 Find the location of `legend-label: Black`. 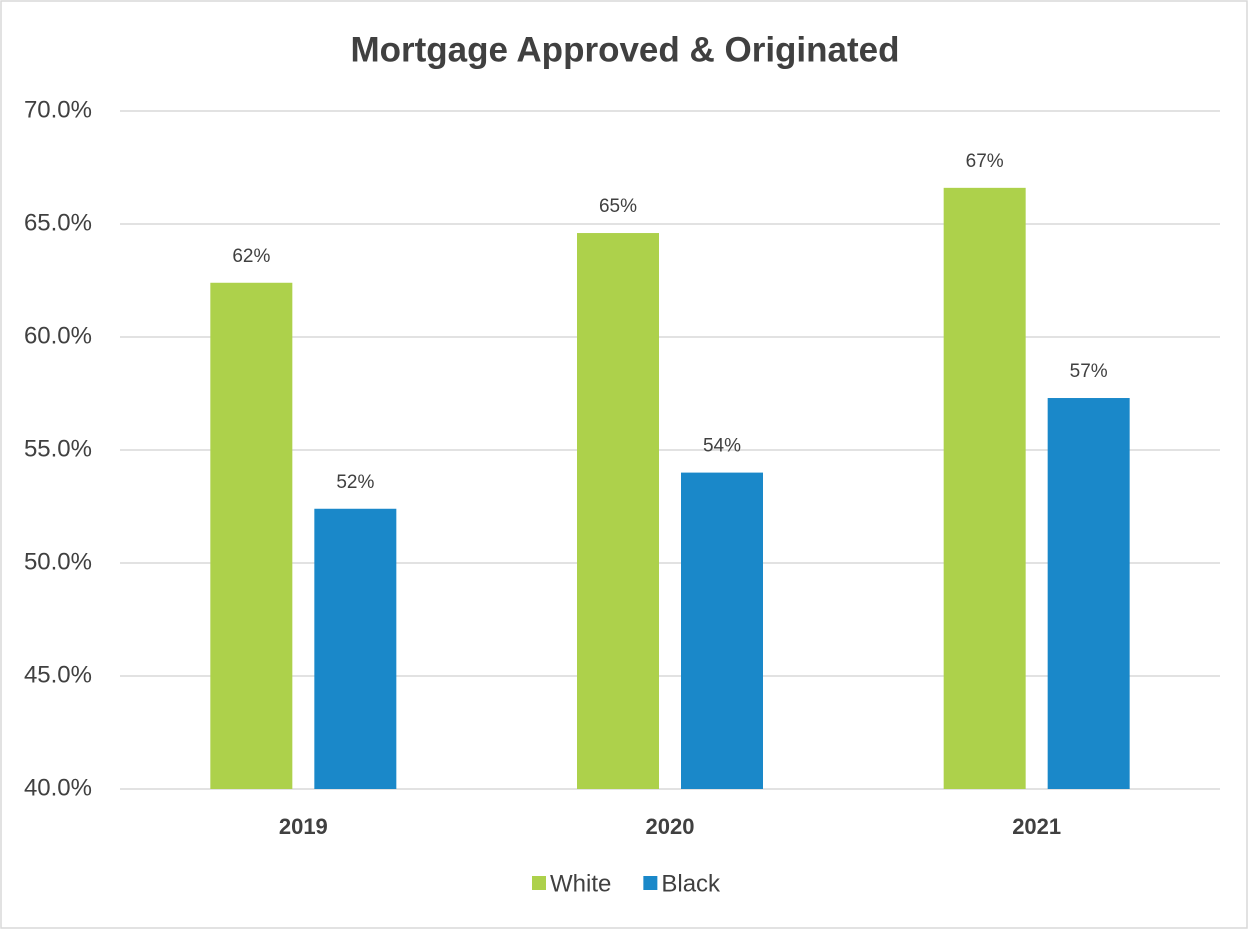

legend-label: Black is located at coordinates (691, 883).